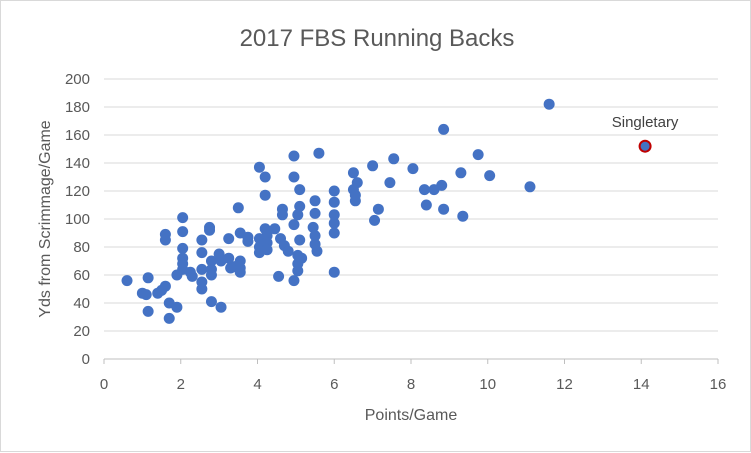 This screenshot has height=453, width=751. What do you see at coordinates (641, 384) in the screenshot?
I see `x-tick-label: 14` at bounding box center [641, 384].